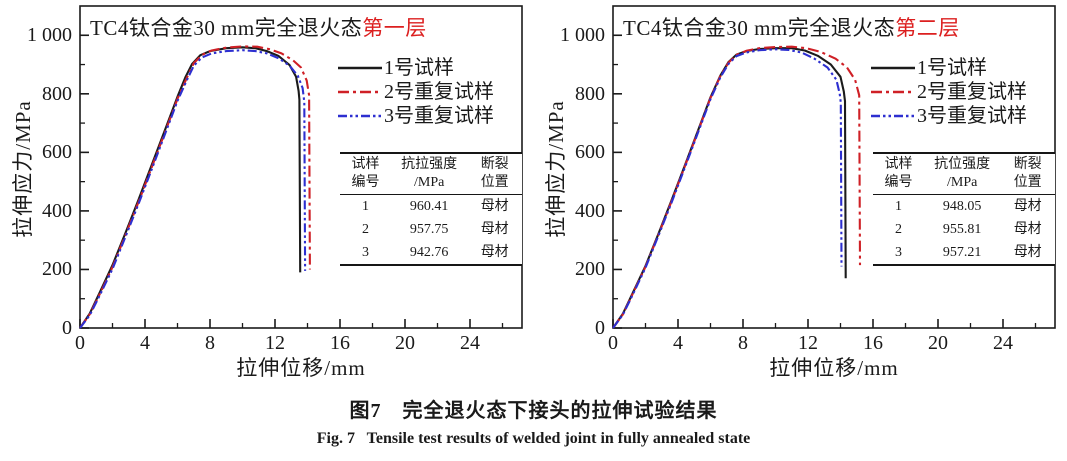 This screenshot has height=461, width=1067. I want to click on table-row: 2 957.75 母材, so click(431, 229).